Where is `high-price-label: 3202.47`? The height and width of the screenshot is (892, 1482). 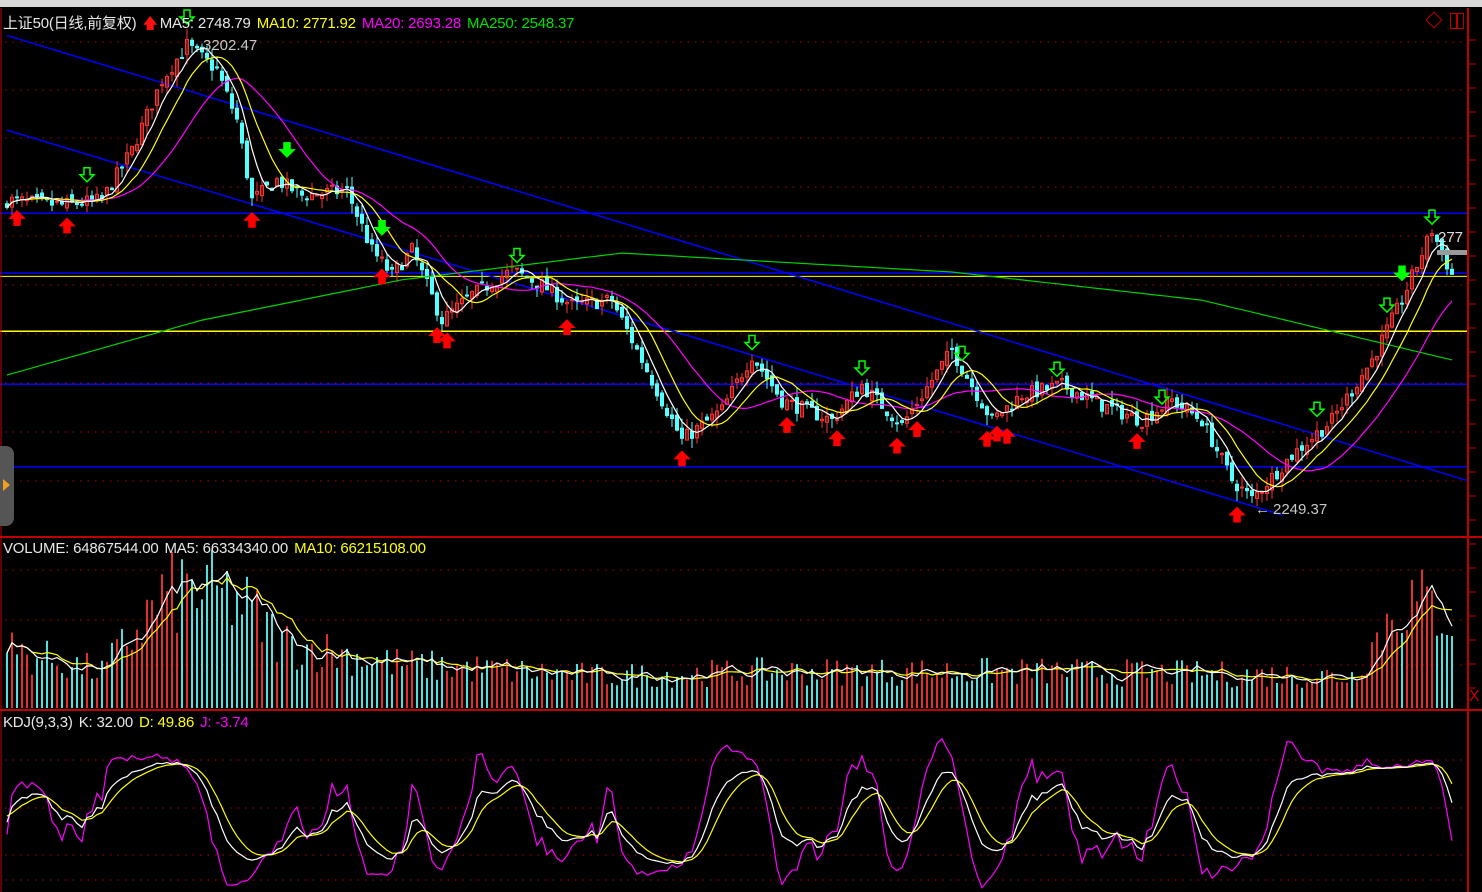 high-price-label: 3202.47 is located at coordinates (230, 45).